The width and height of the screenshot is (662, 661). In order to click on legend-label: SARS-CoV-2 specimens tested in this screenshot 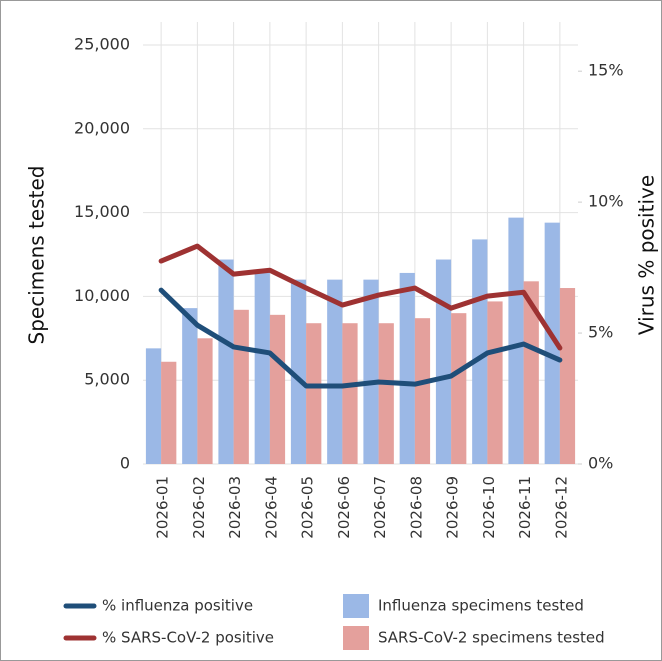, I will do `click(491, 638)`.